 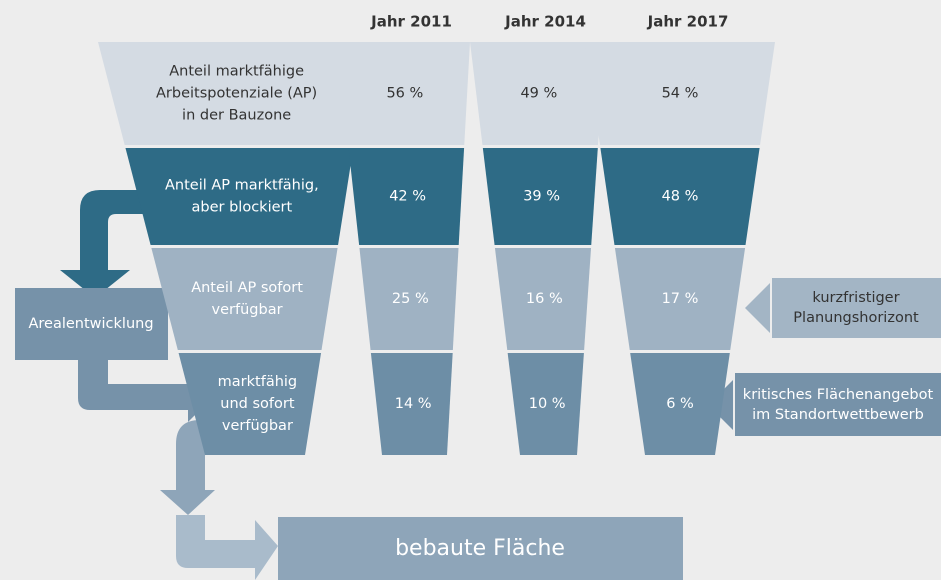 I want to click on row-label: Anteil marktfähige, so click(x=236, y=72).